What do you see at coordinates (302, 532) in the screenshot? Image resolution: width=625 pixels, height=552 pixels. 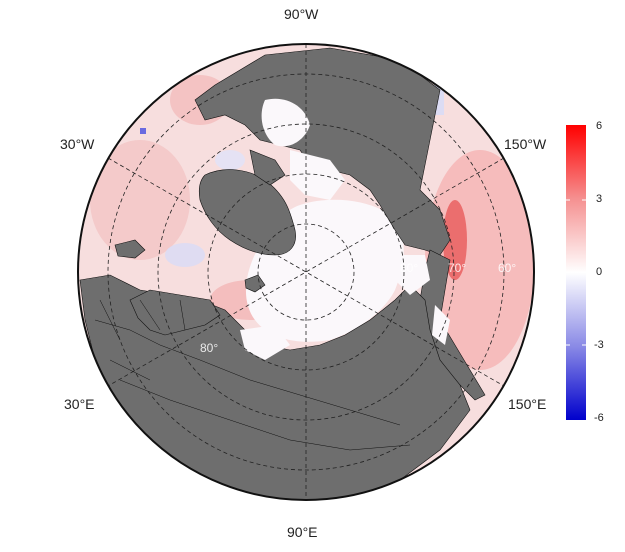 I see `lon-label-bottom: 90°E` at bounding box center [302, 532].